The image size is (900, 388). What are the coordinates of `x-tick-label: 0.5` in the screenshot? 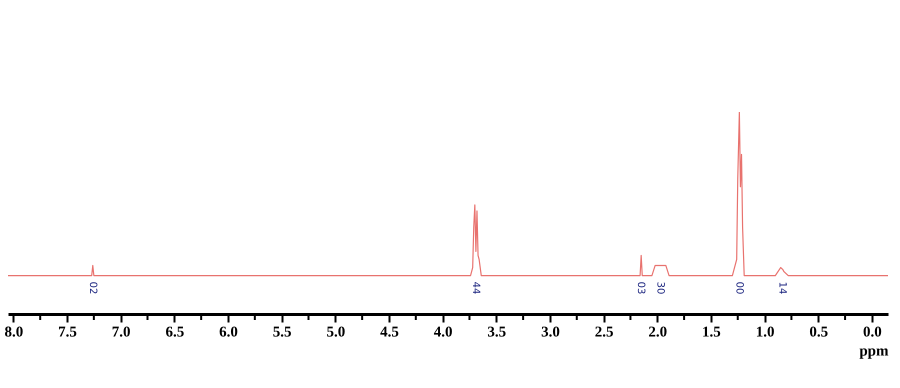 It's located at (818, 332).